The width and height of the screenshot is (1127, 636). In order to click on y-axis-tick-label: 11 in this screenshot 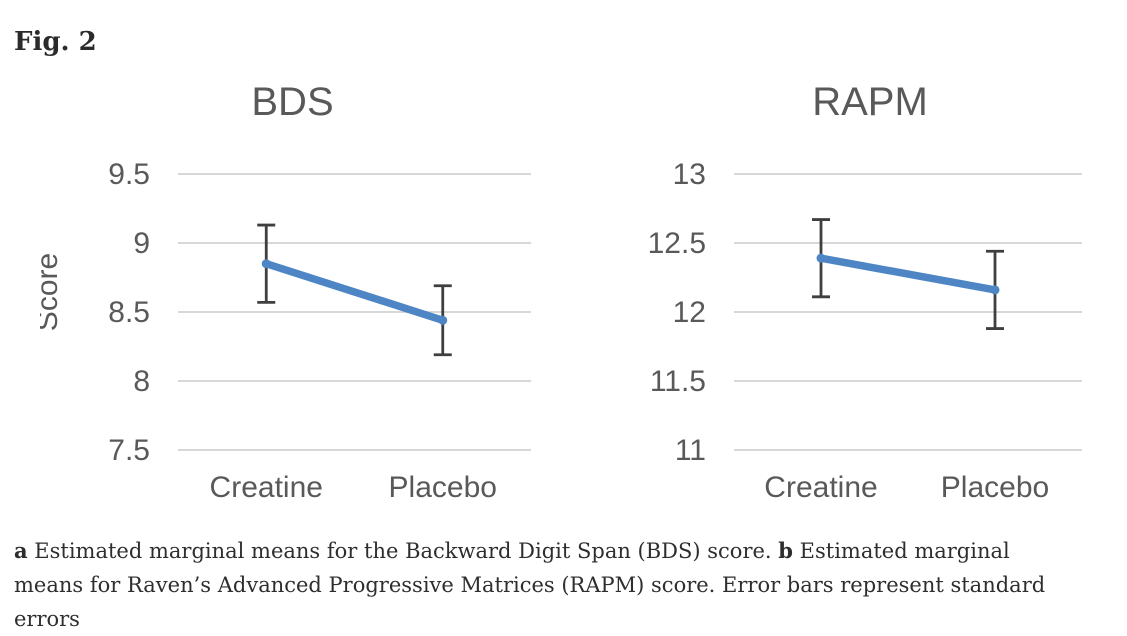, I will do `click(690, 450)`.